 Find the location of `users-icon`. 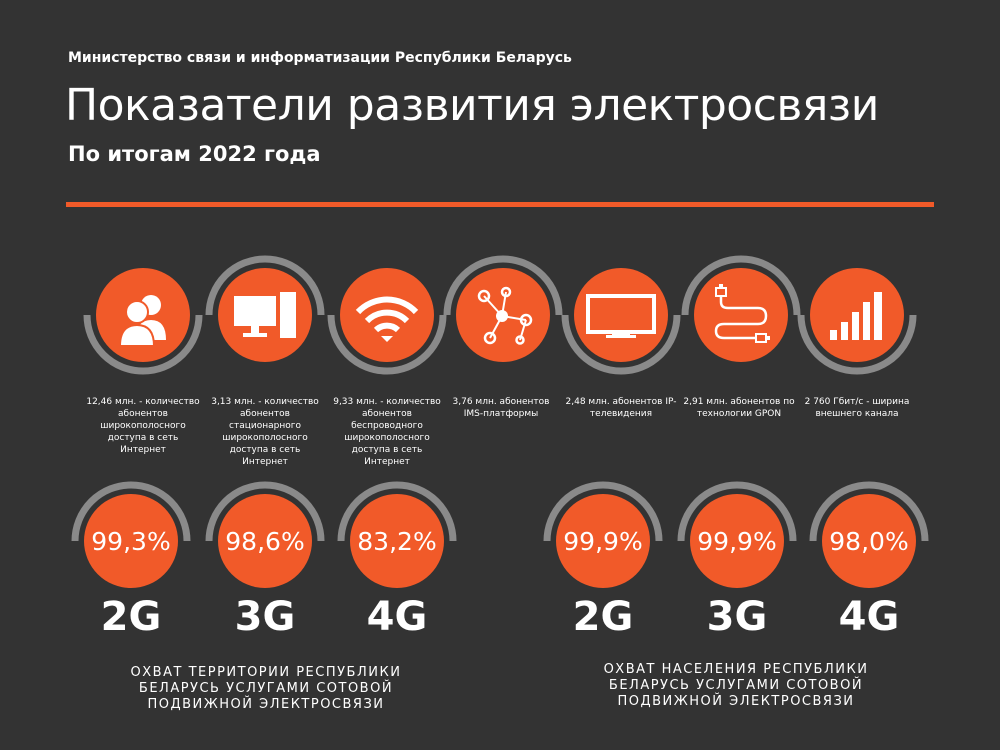

users-icon is located at coordinates (142, 321).